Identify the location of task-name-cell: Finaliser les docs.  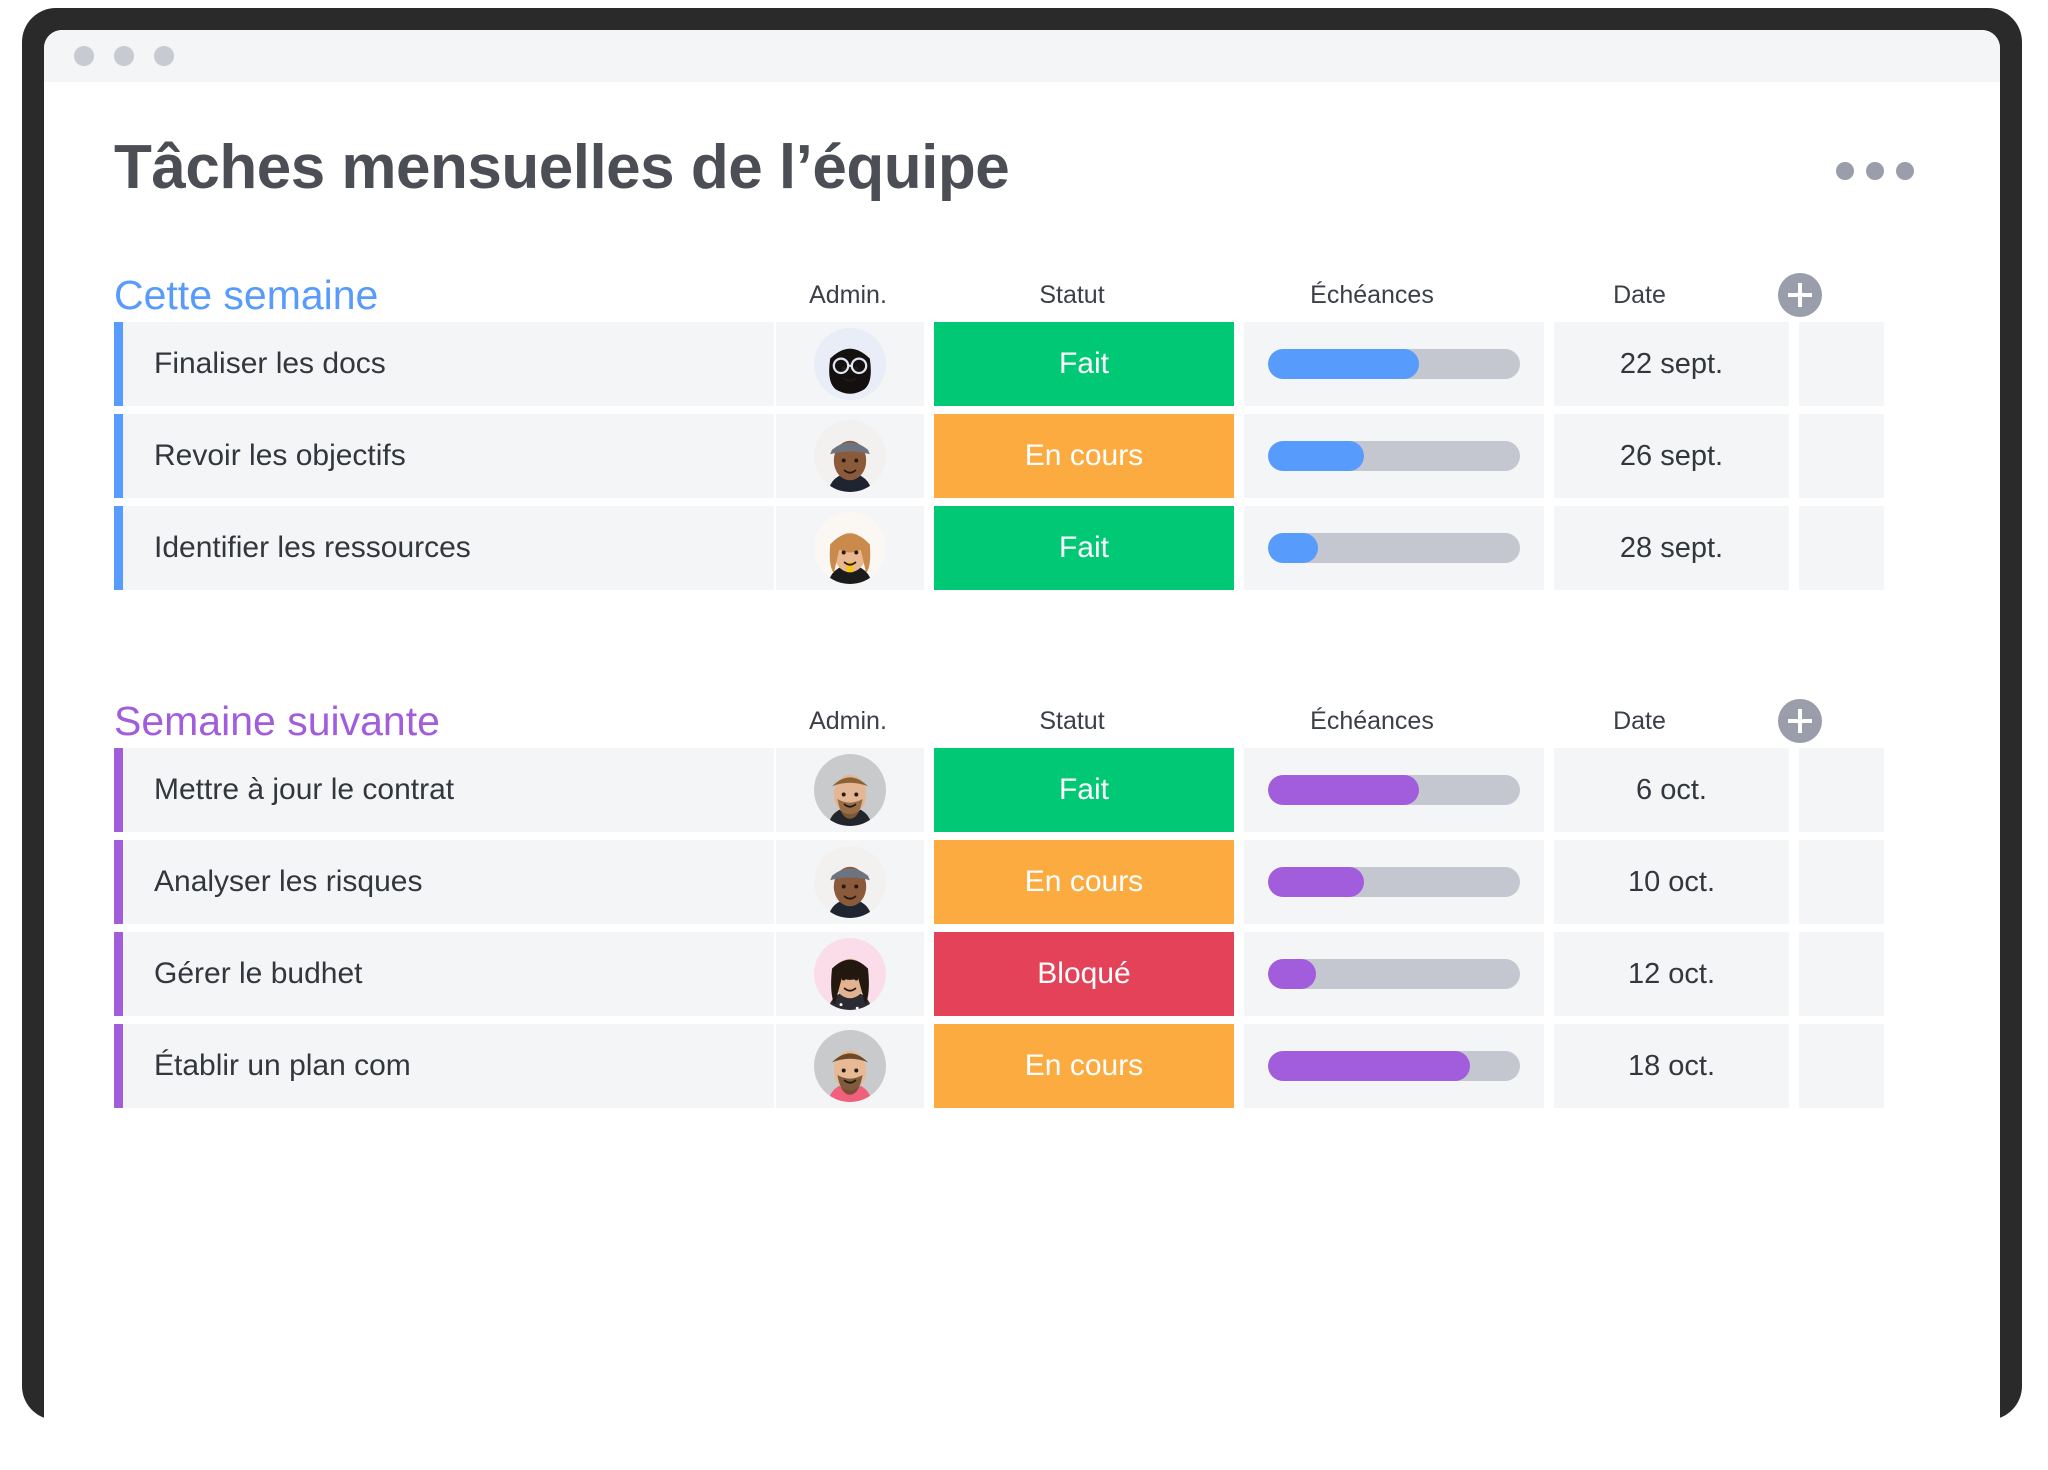
(444, 364).